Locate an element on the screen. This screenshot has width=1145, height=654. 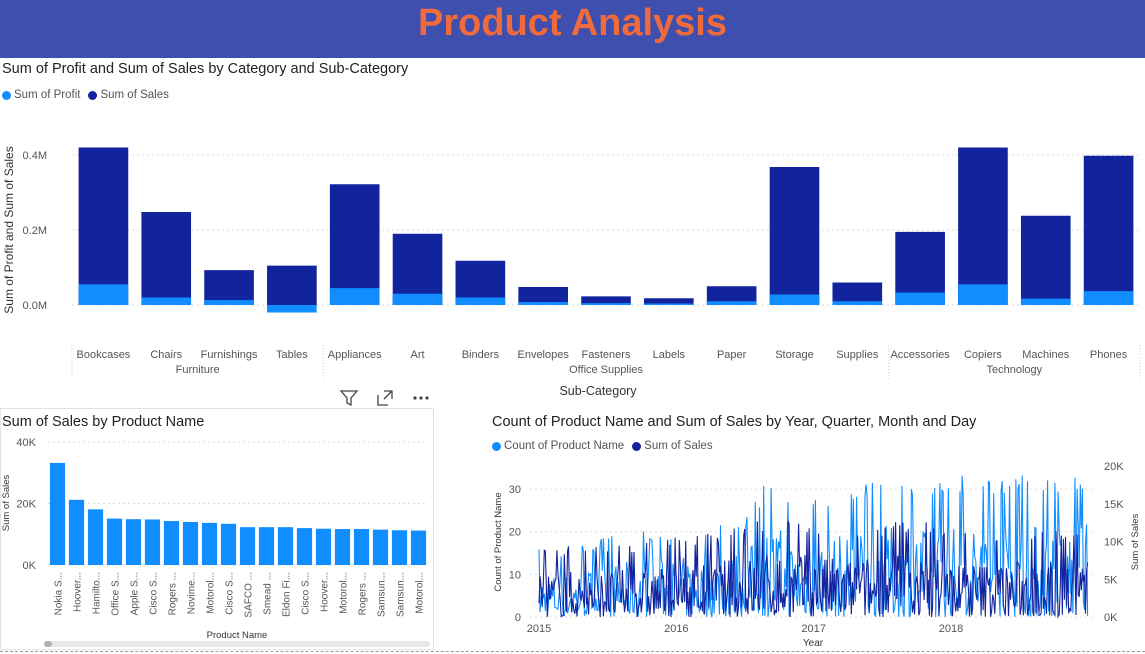
chart1-xtick: Machines is located at coordinates (1046, 355).